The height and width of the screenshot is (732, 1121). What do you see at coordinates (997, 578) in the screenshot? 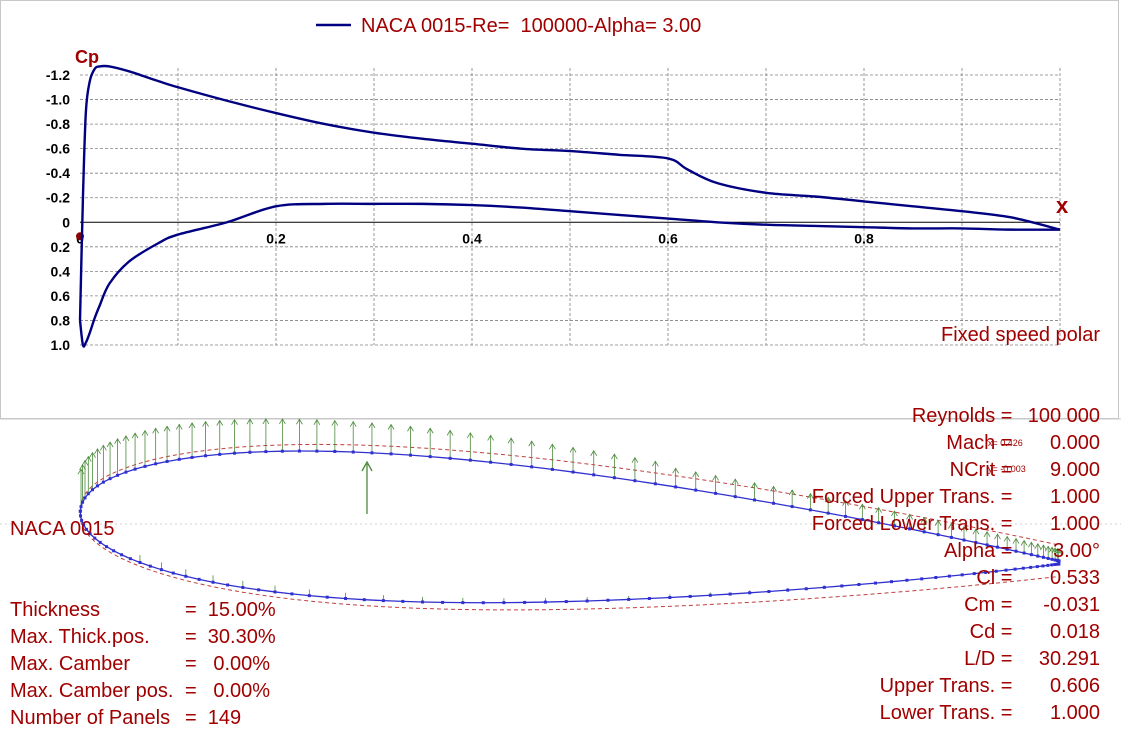
I see `polar-row-label: Cl =` at bounding box center [997, 578].